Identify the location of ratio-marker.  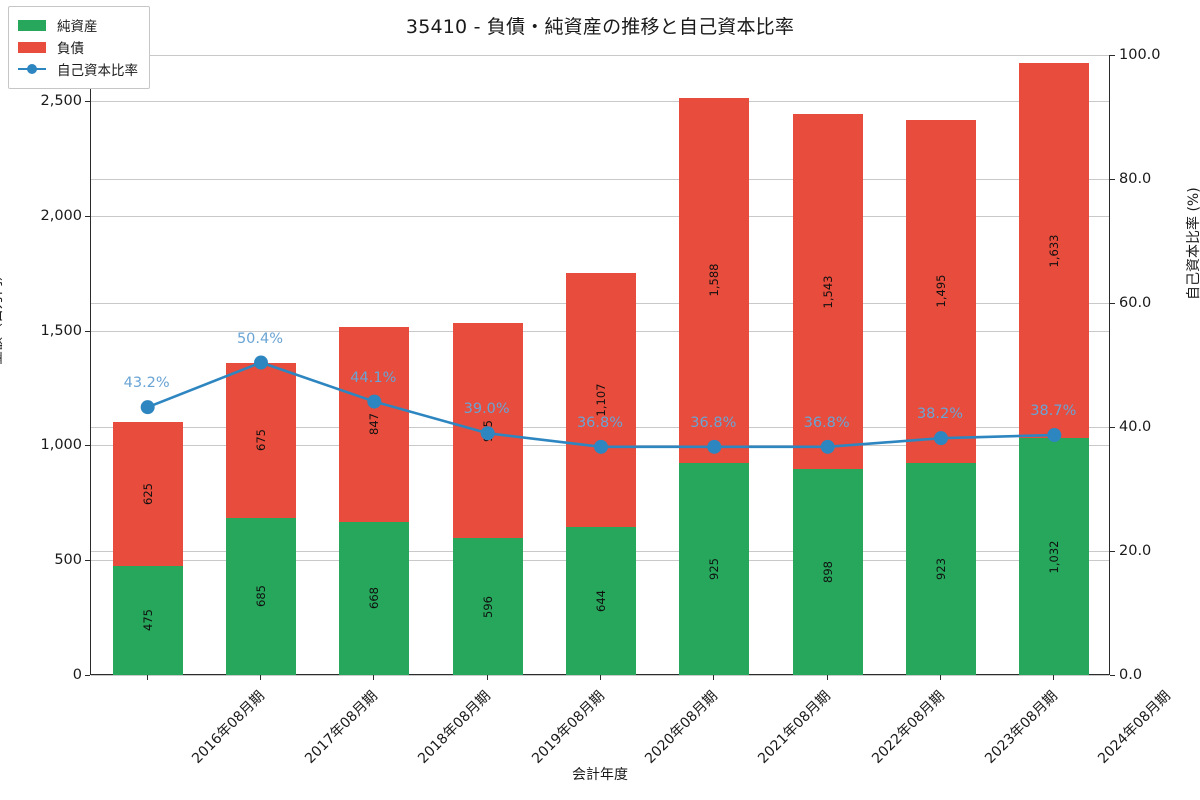
(147, 407).